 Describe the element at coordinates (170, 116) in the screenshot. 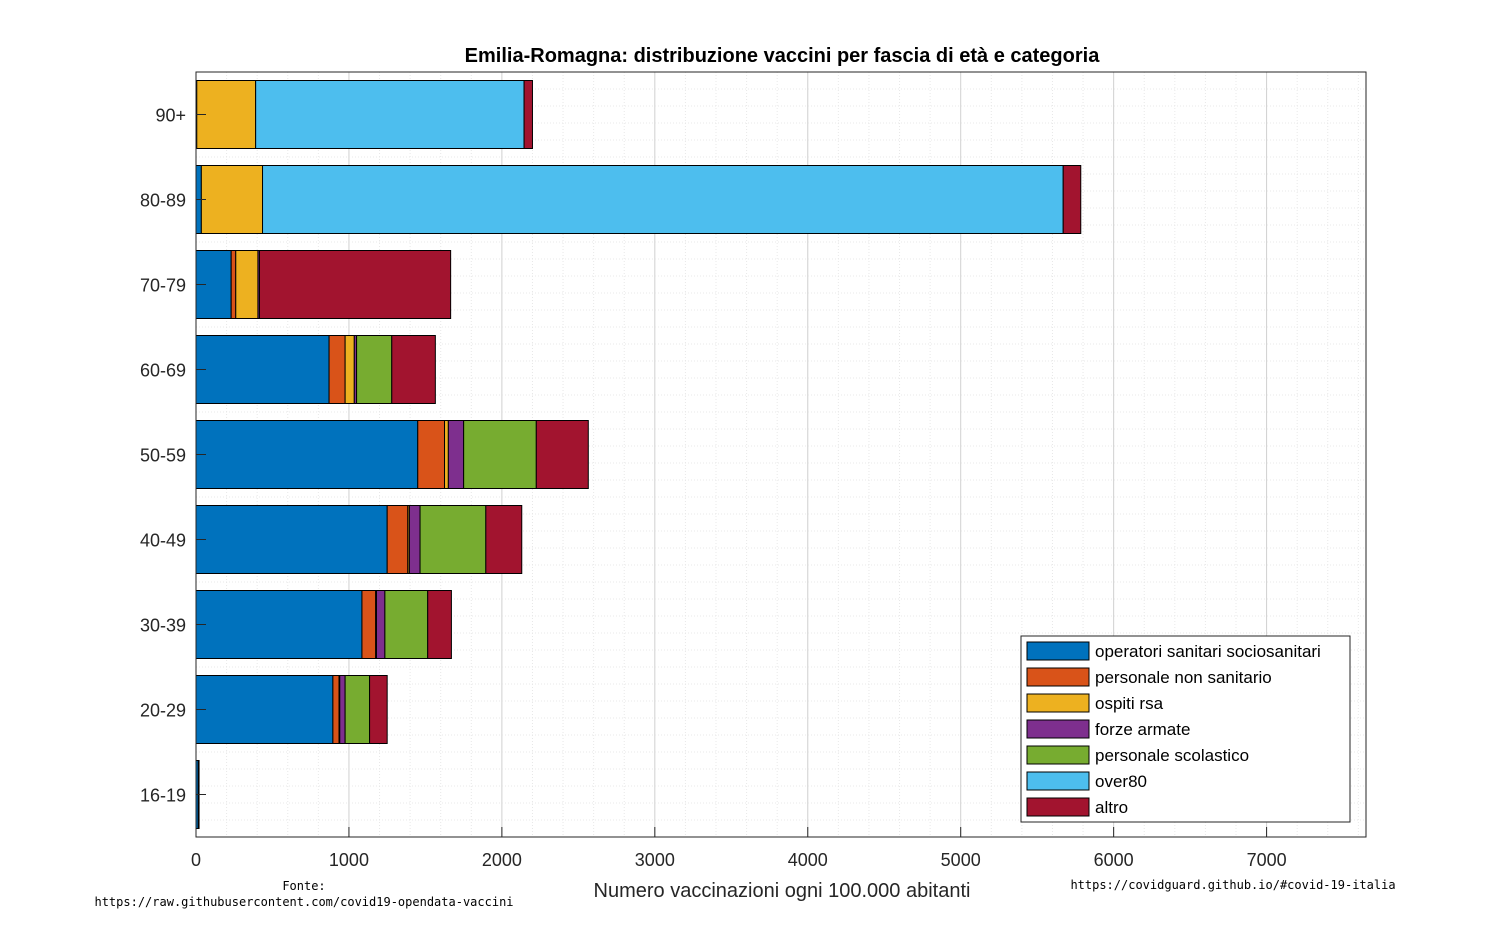

I see `y-tick-label: 90+` at that location.